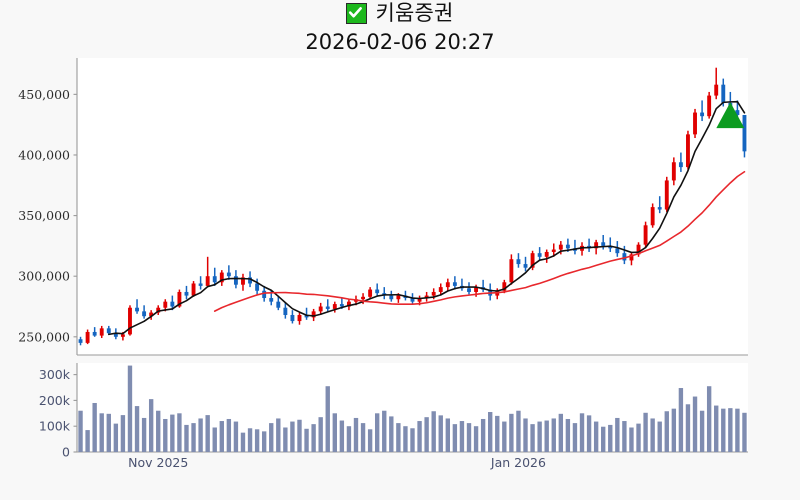 This screenshot has height=500, width=800. Describe the element at coordinates (357, 13) in the screenshot. I see `check-square-icon` at that location.